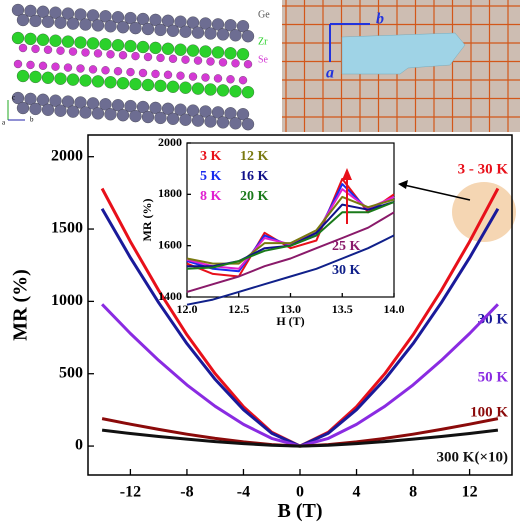 This screenshot has height=525, width=520. Describe the element at coordinates (346, 270) in the screenshot. I see `series-label: 30 K` at that location.